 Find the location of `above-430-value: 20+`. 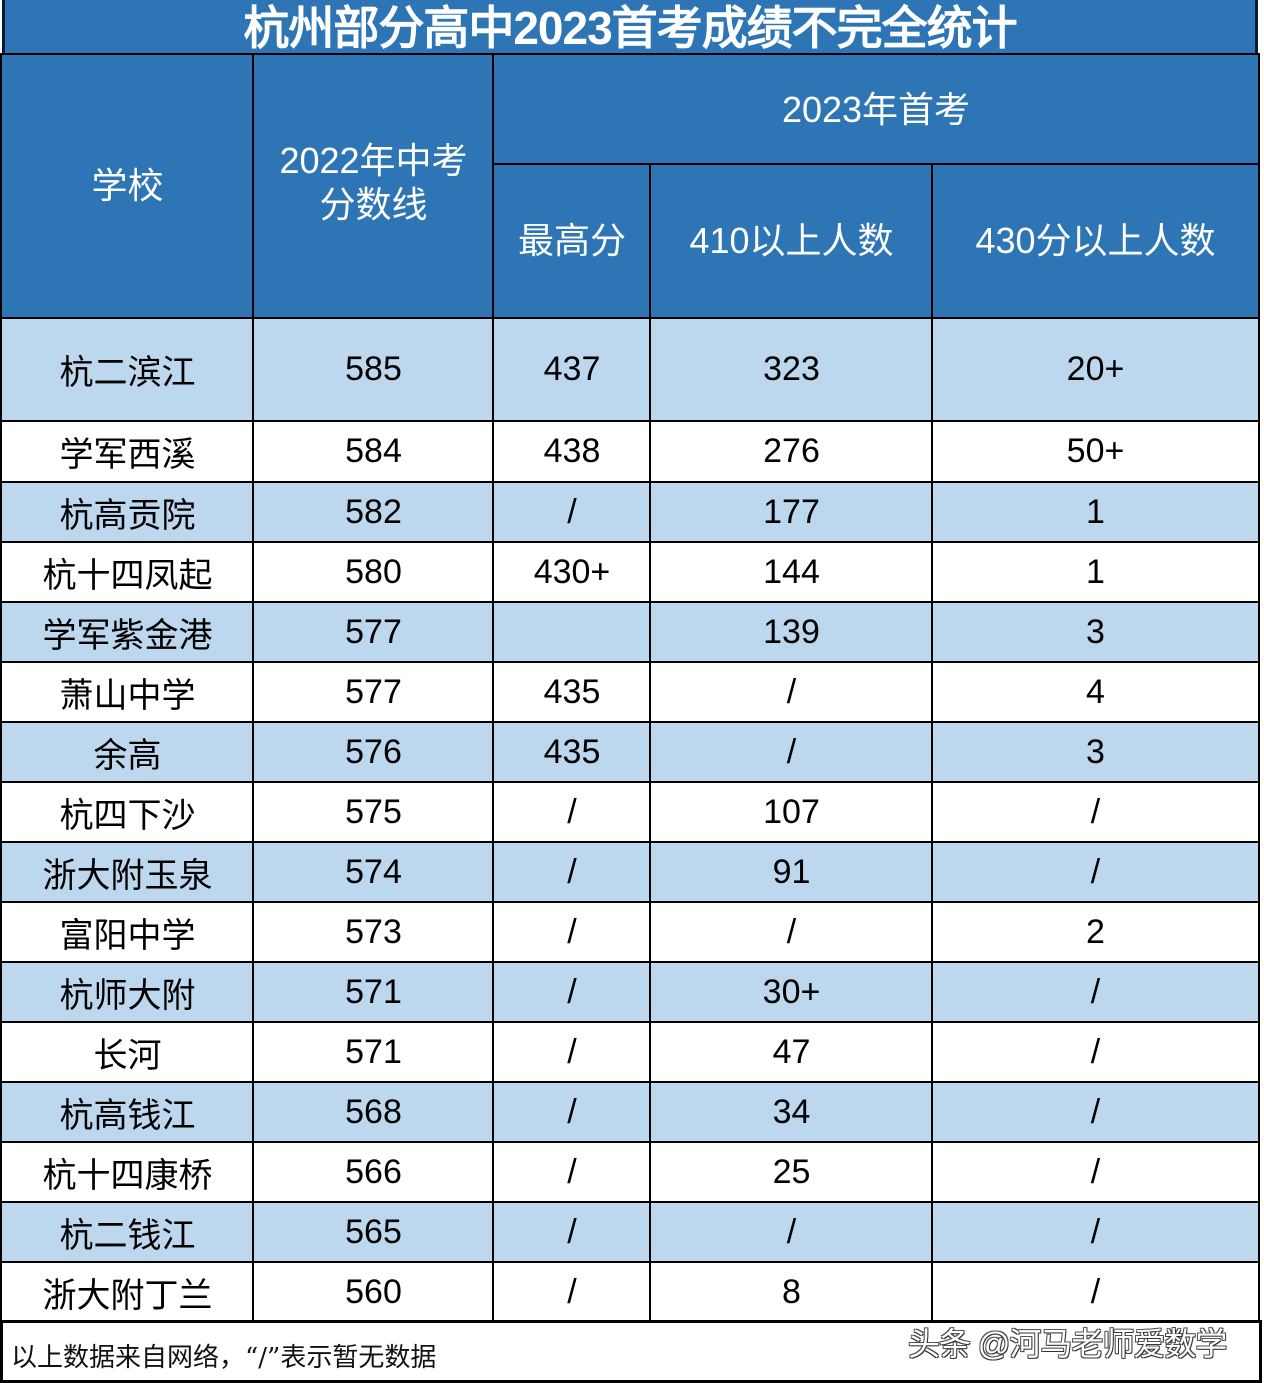

above-430-value: 20+ is located at coordinates (1095, 369).